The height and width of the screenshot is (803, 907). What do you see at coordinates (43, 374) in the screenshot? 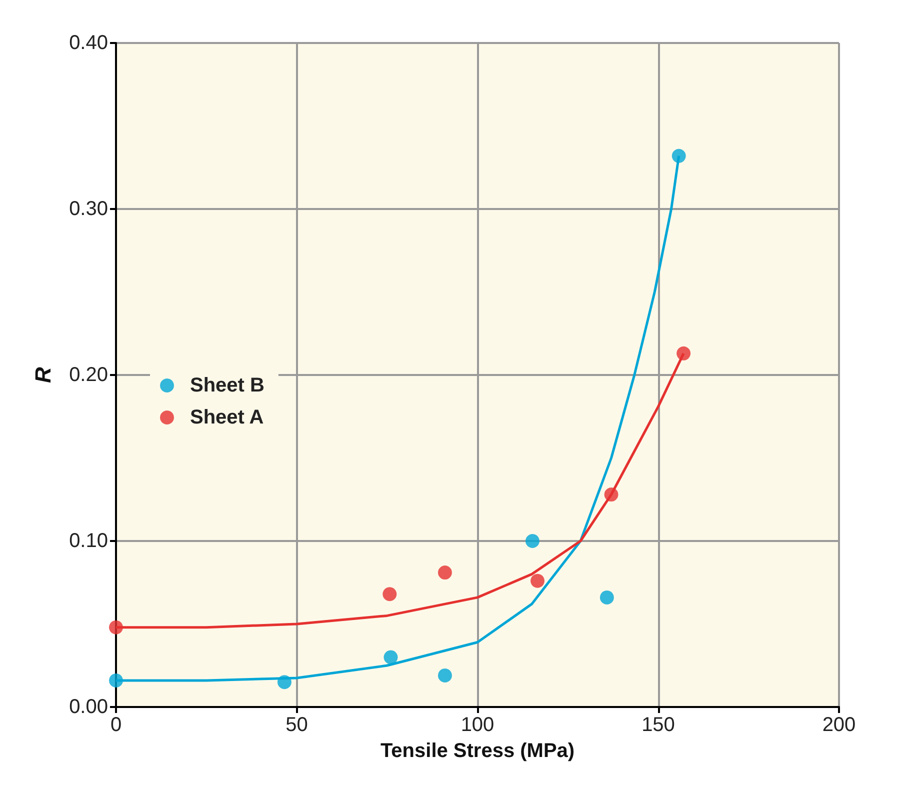
I see `y-axis-title: R` at bounding box center [43, 374].